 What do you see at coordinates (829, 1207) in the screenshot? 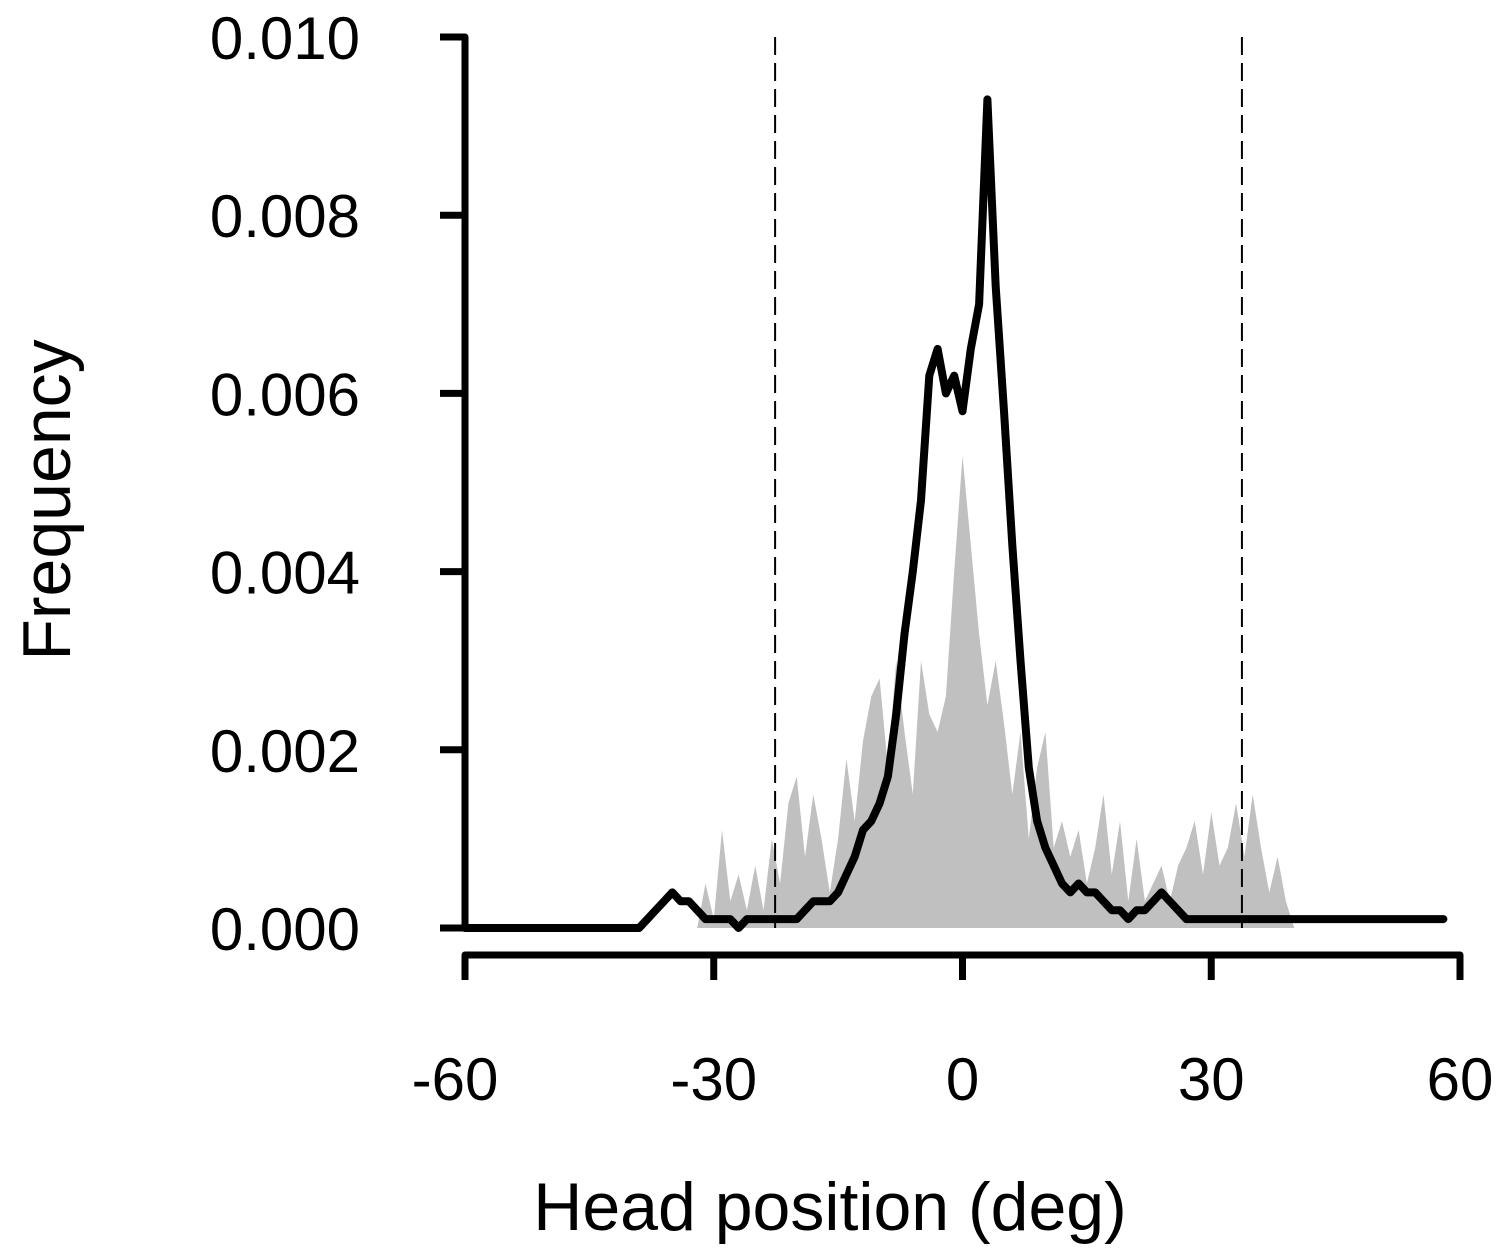
I see `x-axis-label: Head position (deg)` at bounding box center [829, 1207].